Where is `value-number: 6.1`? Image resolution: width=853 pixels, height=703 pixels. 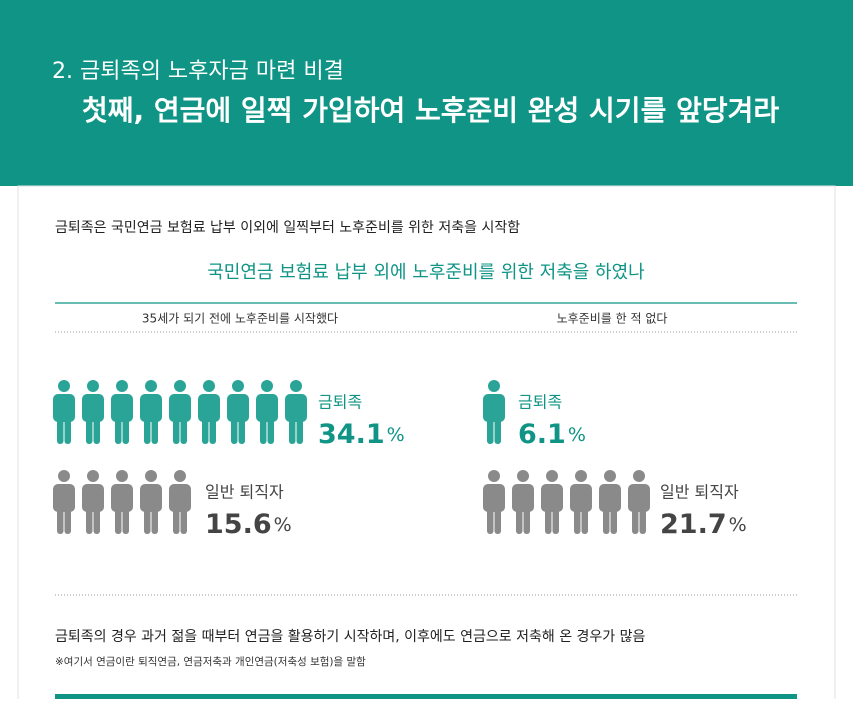 value-number: 6.1 is located at coordinates (542, 434).